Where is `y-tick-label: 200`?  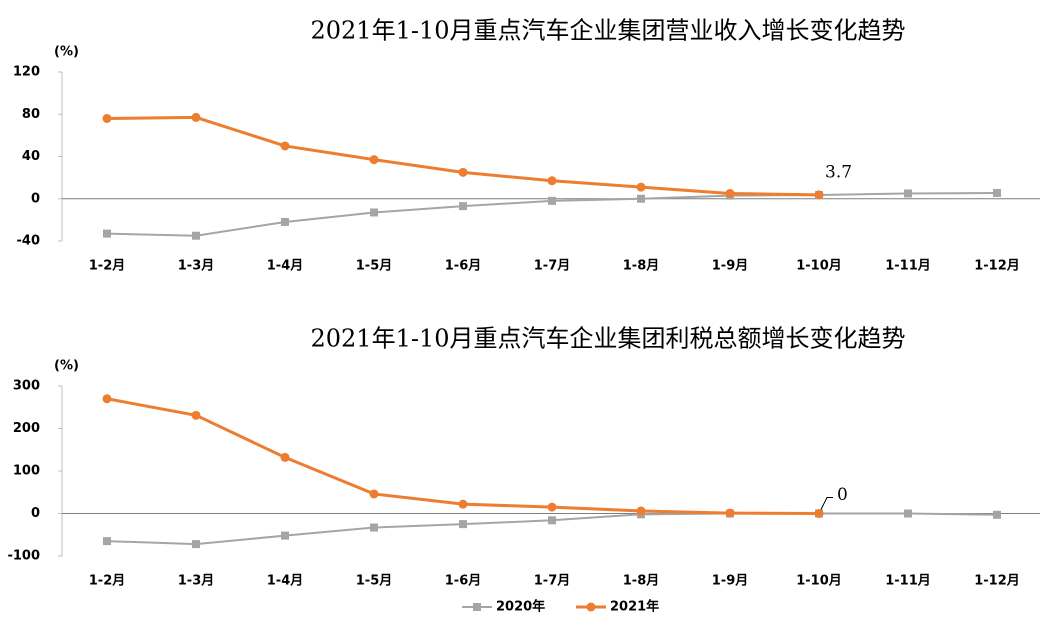 y-tick-label: 200 is located at coordinates (26, 428).